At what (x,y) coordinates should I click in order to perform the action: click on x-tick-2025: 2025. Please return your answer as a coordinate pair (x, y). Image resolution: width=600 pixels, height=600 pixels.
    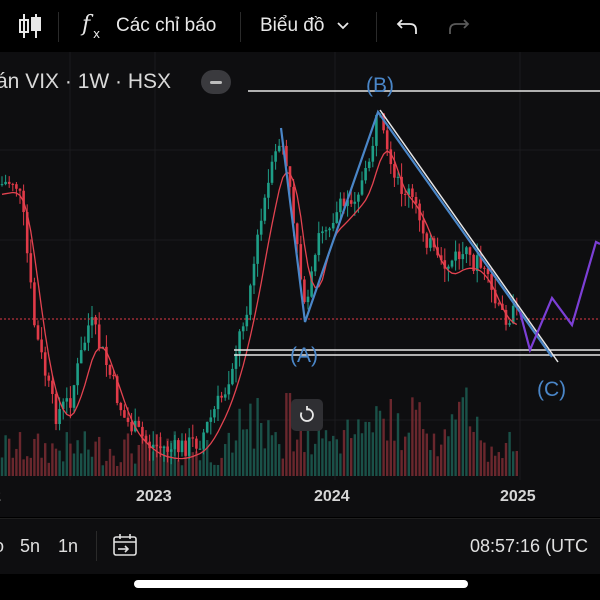
    Looking at the image, I should click on (518, 496).